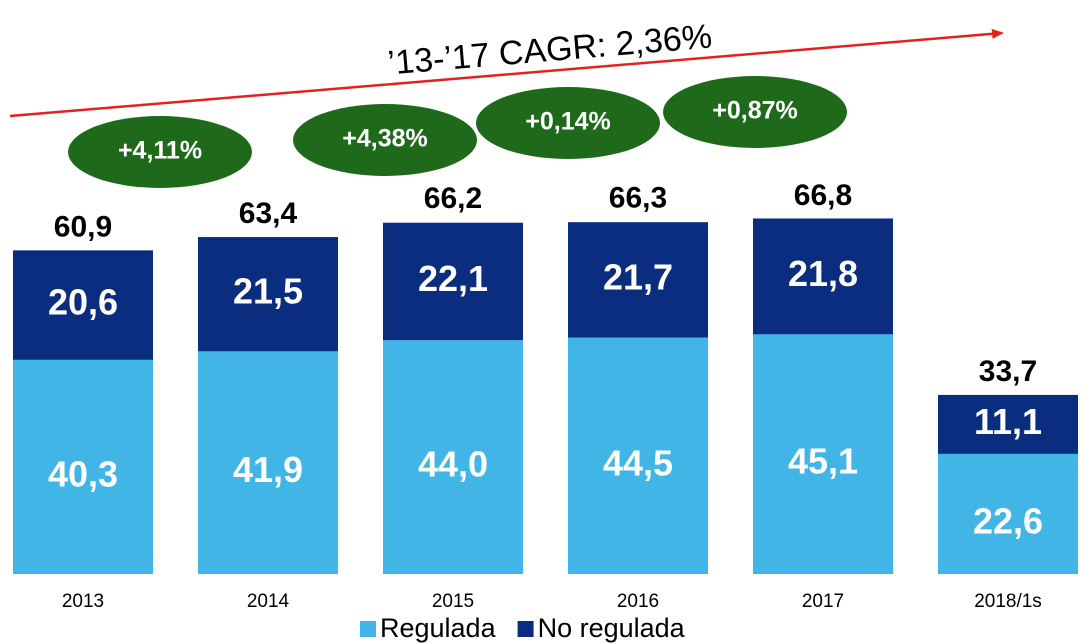  I want to click on segment-label: 21,7, so click(638, 276).